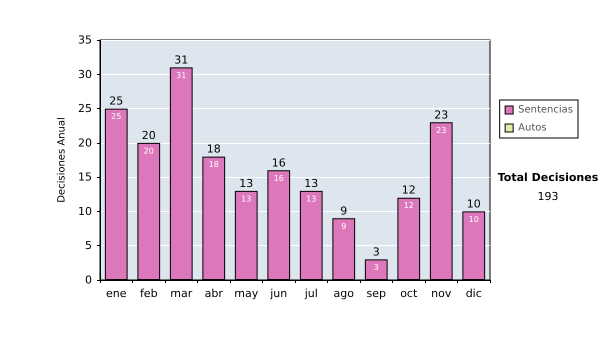 This screenshot has width=600, height=340. Describe the element at coordinates (85, 143) in the screenshot. I see `y-tick-label: 20` at that location.